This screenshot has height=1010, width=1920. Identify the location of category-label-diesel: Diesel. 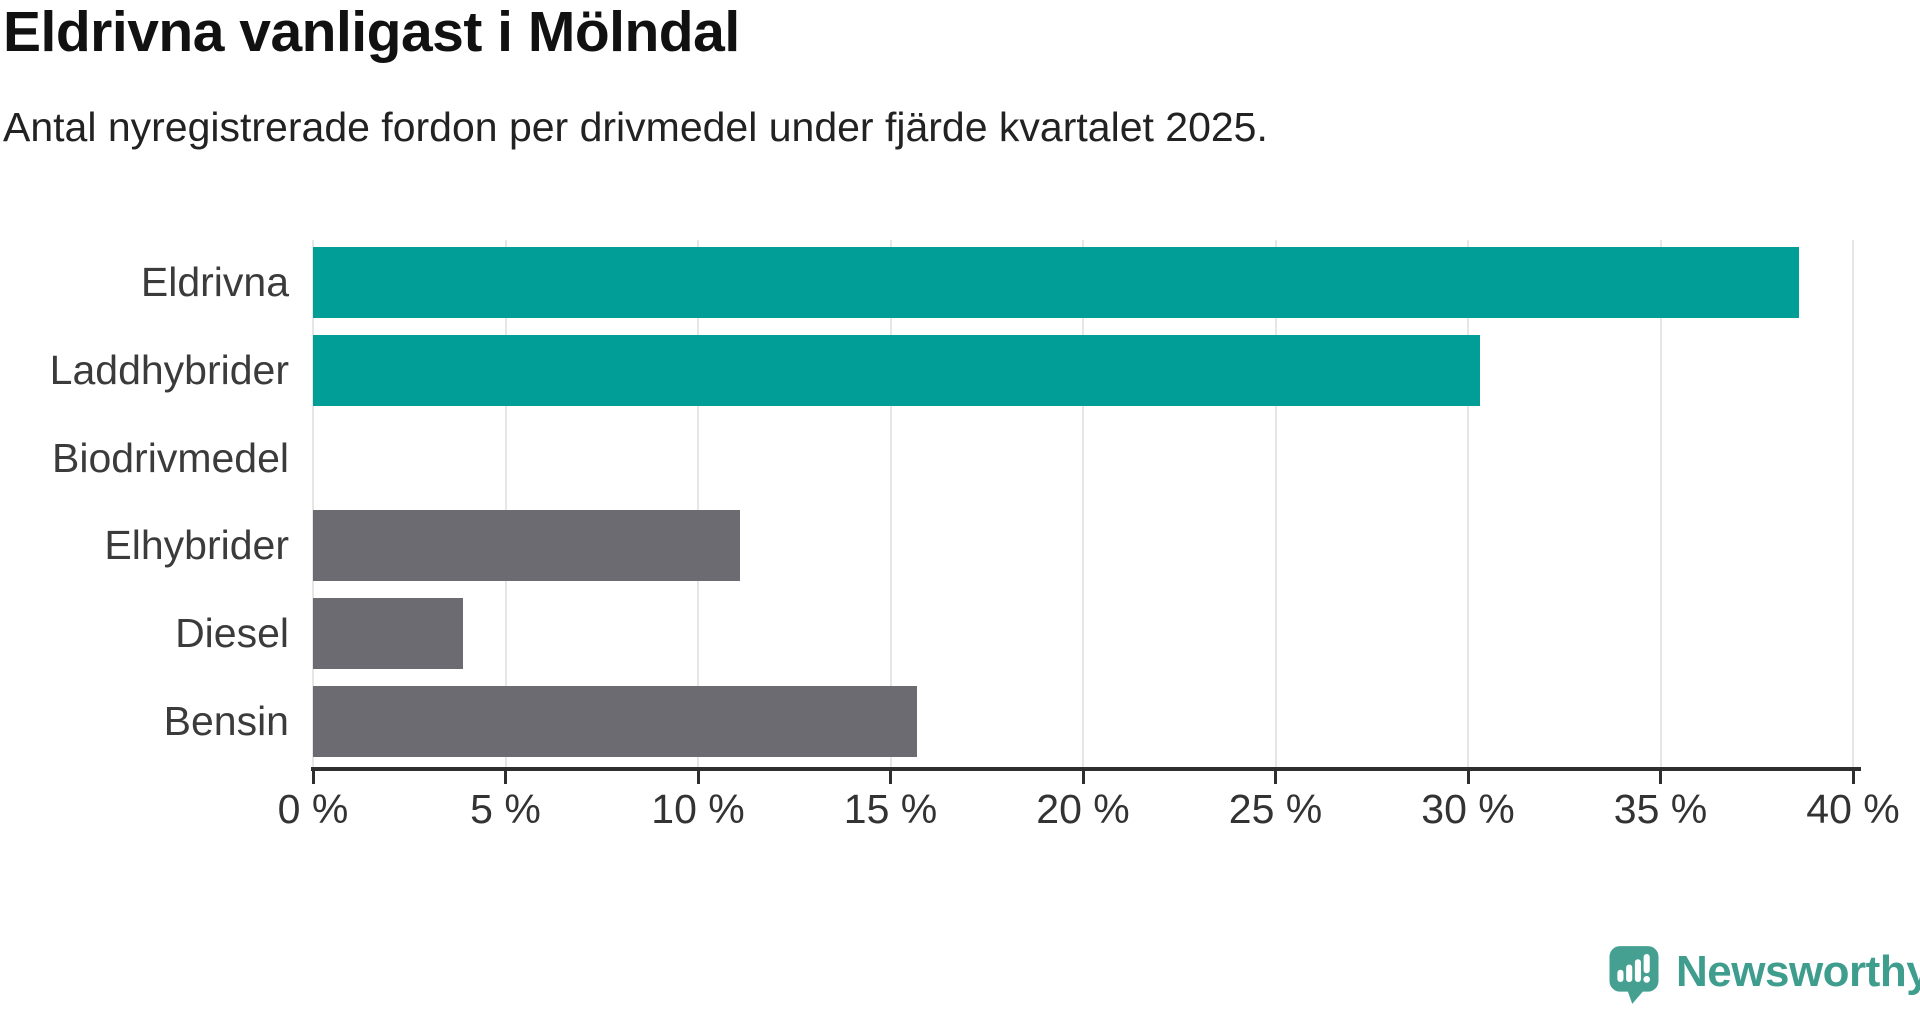
(232, 633).